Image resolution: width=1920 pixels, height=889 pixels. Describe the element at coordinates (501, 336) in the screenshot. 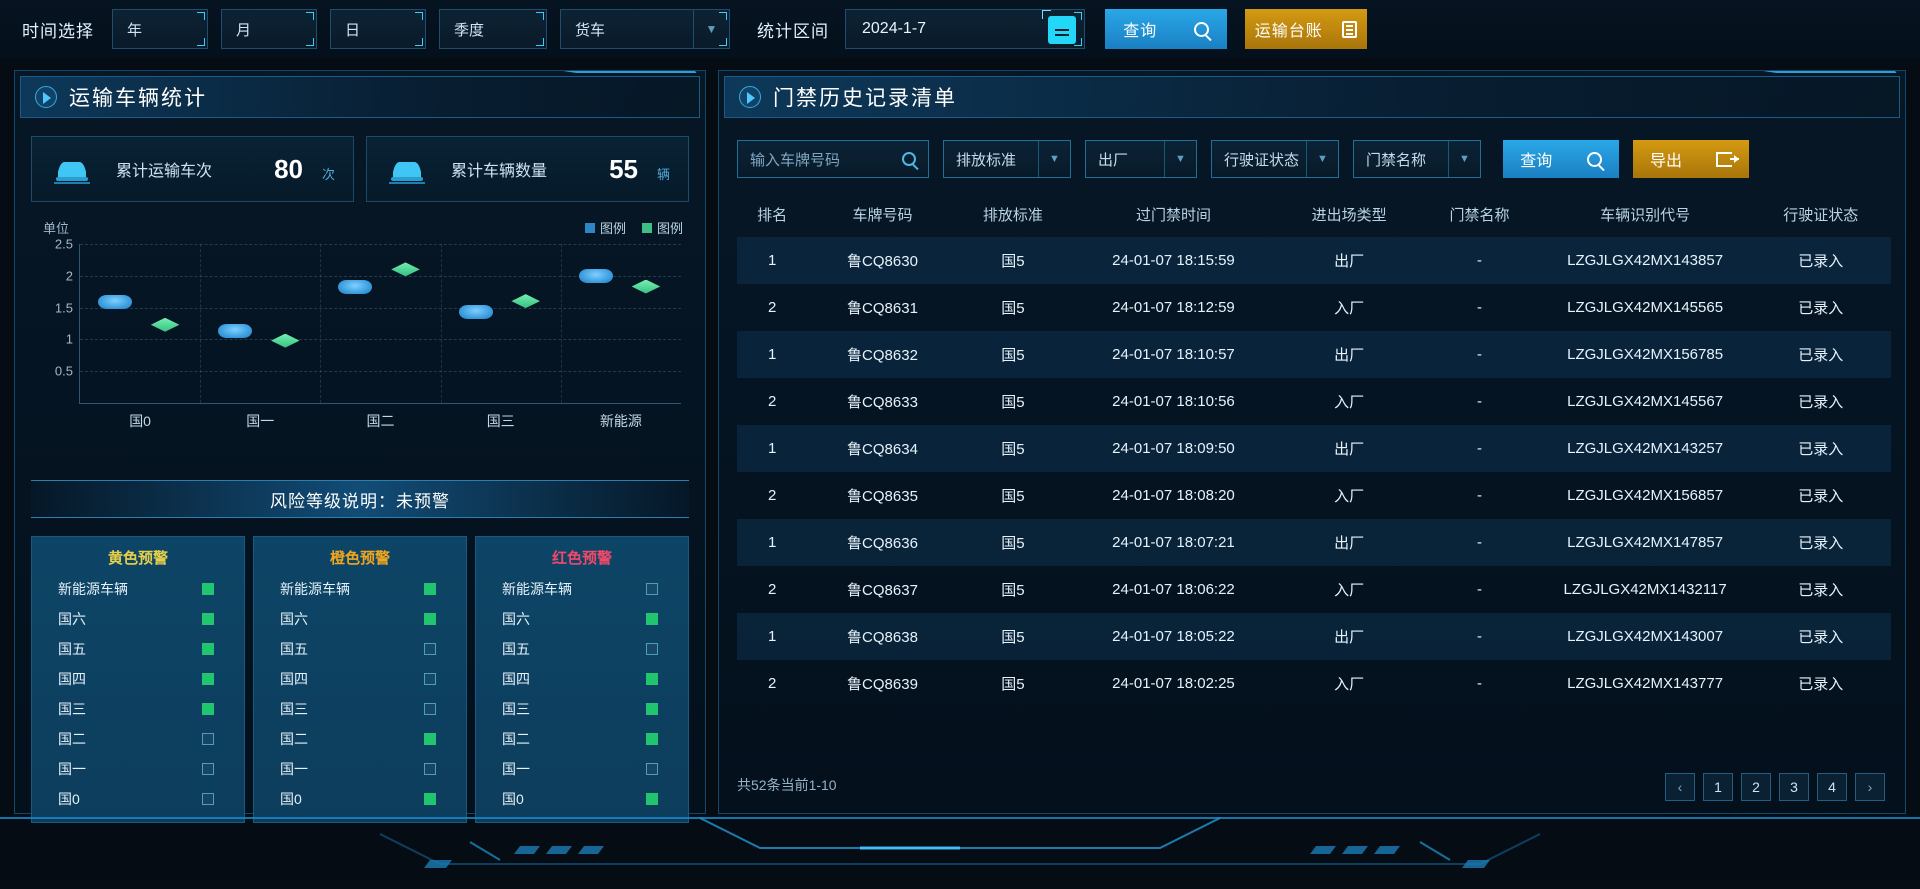

I see `chart-group: 国三` at that location.